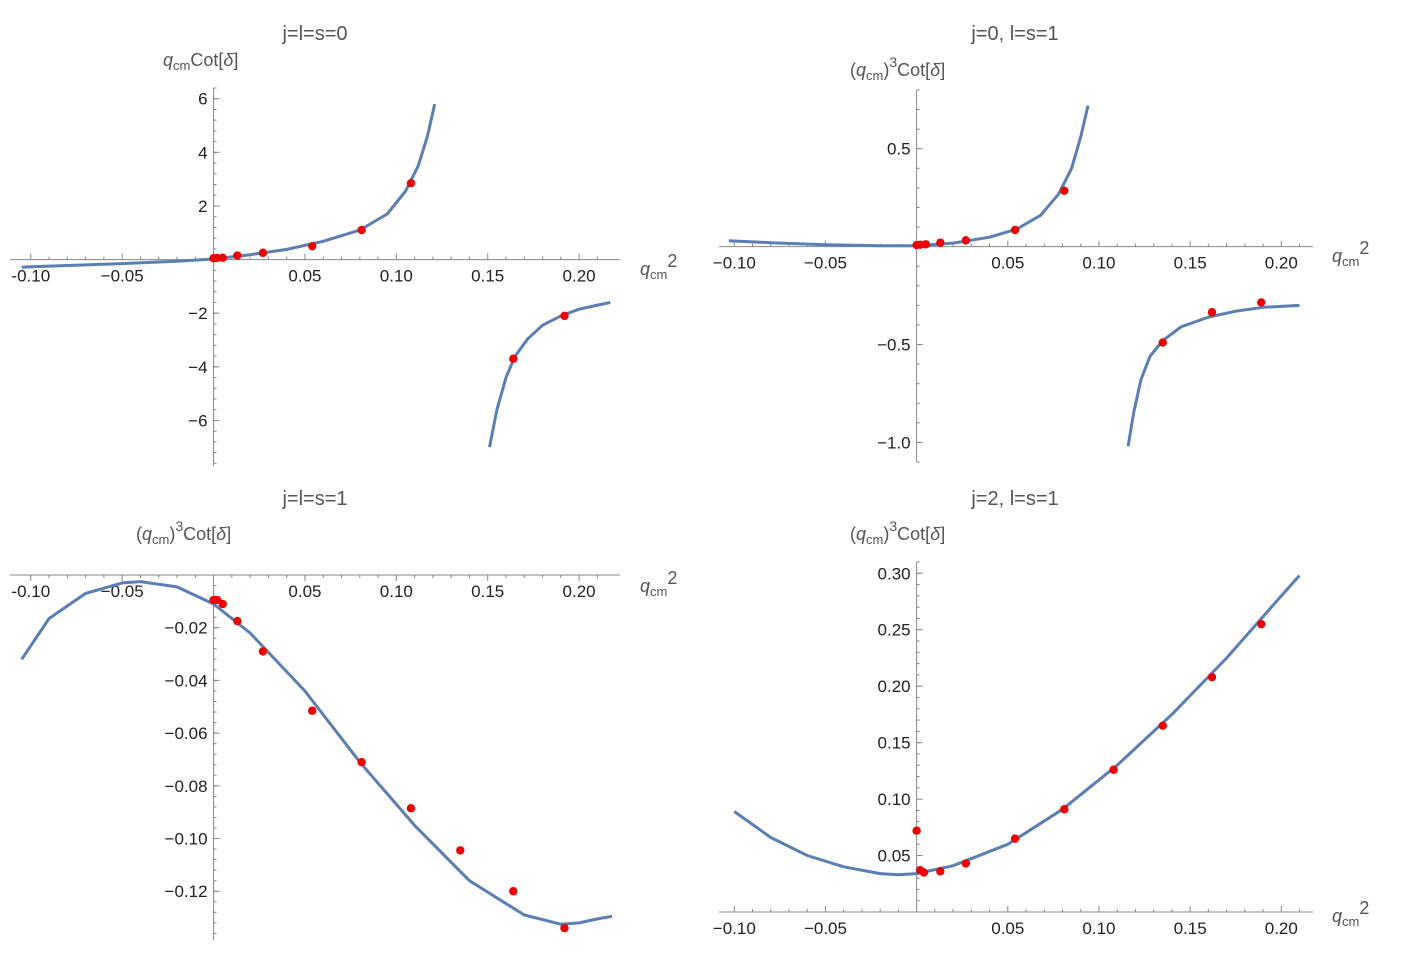 The height and width of the screenshot is (959, 1403). I want to click on y-tick-label: −2, so click(197, 313).